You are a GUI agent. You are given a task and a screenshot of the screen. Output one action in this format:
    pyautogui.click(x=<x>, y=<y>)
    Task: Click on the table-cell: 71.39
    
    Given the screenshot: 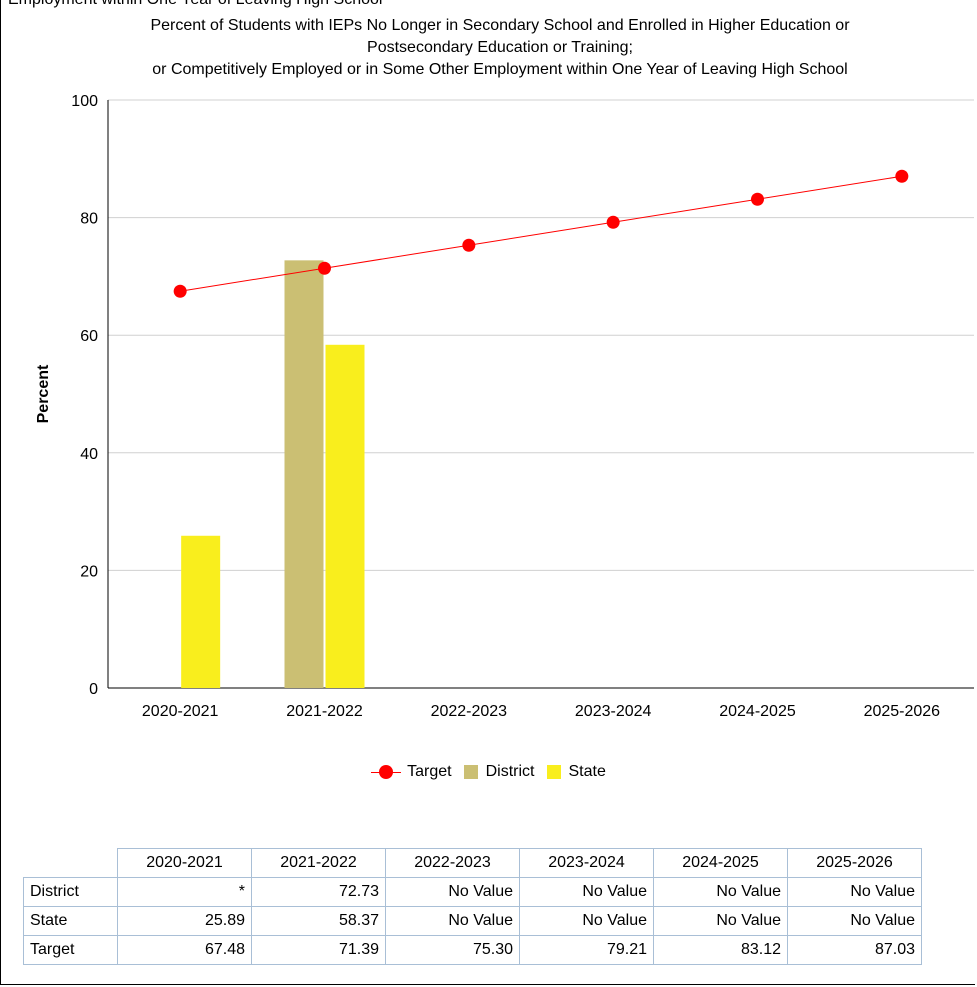 What is the action you would take?
    pyautogui.click(x=318, y=950)
    